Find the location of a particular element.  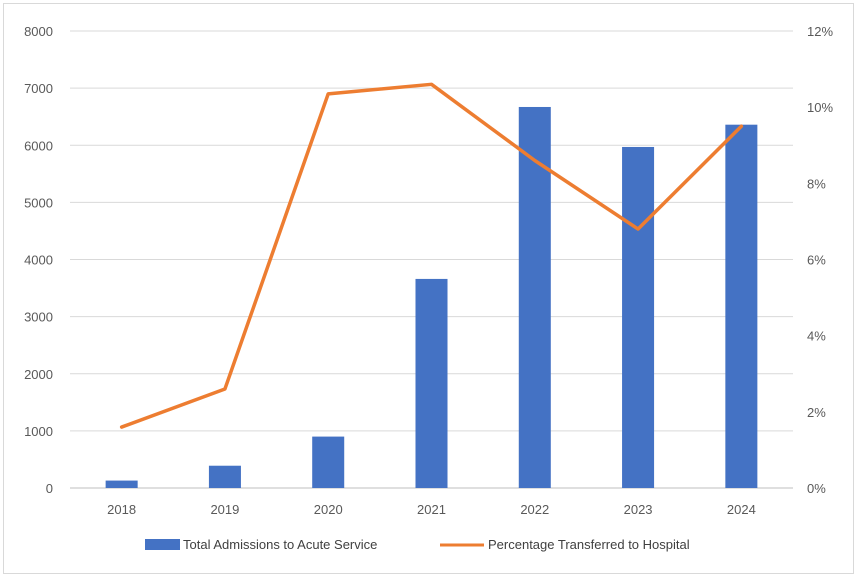

line-point-2020 is located at coordinates (328, 94).